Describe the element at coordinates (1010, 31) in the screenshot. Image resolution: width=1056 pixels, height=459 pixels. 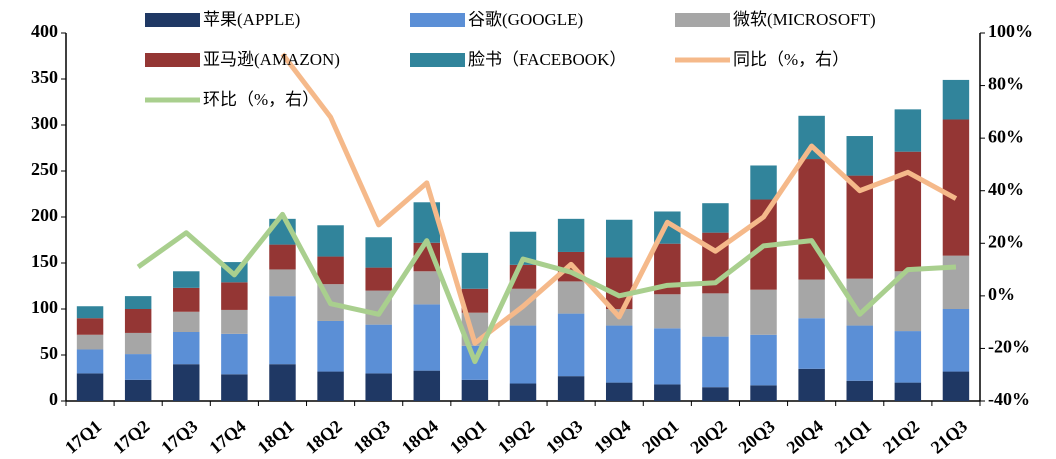
I see `y2-tick-label: 100%` at that location.